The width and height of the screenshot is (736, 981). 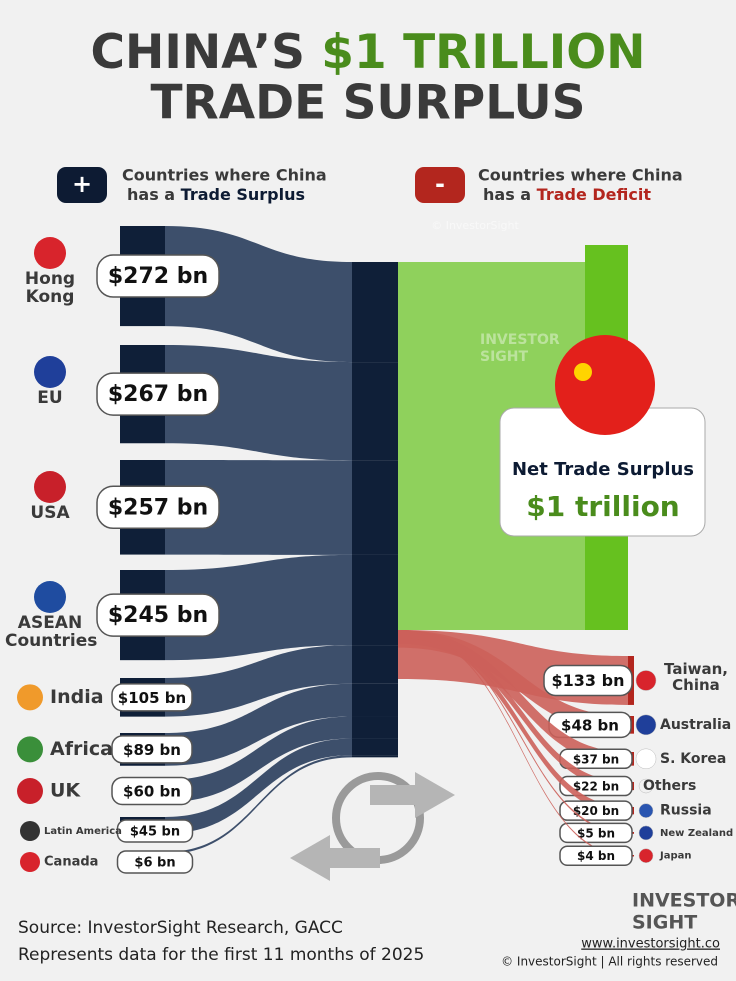 What do you see at coordinates (50, 513) in the screenshot?
I see `country-name: USA` at bounding box center [50, 513].